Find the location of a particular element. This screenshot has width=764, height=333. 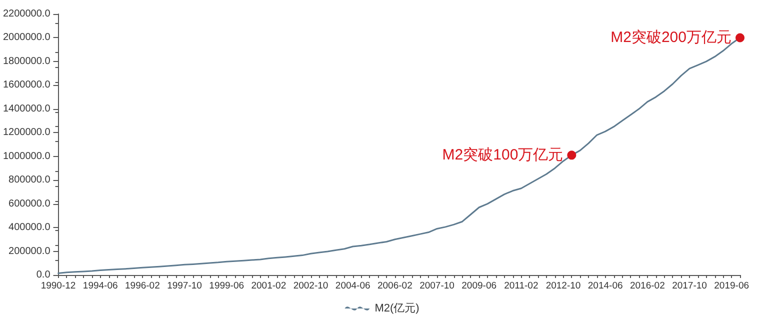

y-tick-label: 400000.0 is located at coordinates (29, 228).